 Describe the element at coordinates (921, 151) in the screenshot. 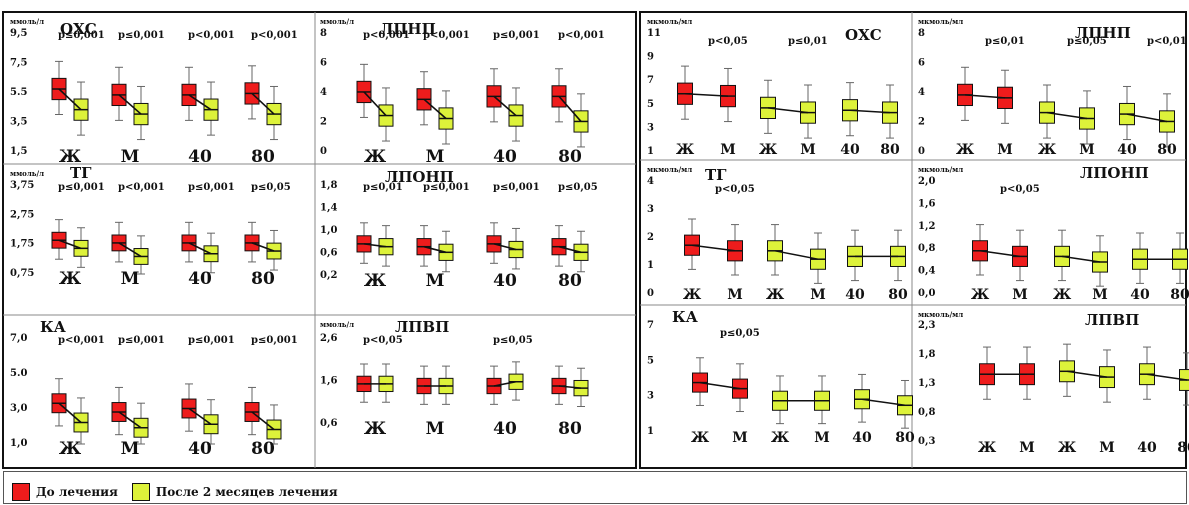

I see `y-tick-label-R2-4: 0` at that location.